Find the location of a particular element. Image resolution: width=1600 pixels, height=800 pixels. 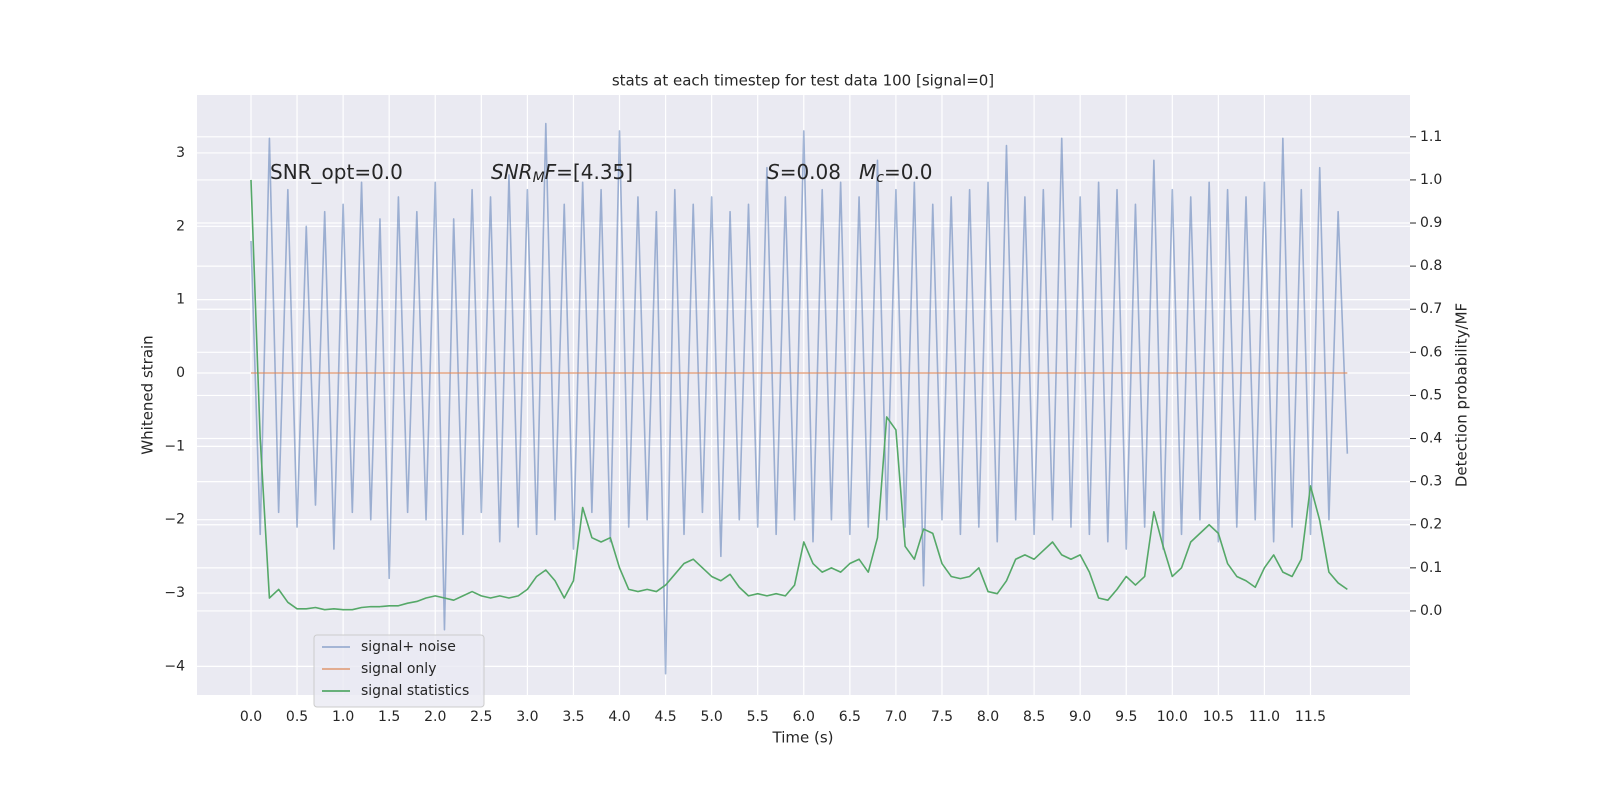

x-tick-label: 4.5 is located at coordinates (665, 717).